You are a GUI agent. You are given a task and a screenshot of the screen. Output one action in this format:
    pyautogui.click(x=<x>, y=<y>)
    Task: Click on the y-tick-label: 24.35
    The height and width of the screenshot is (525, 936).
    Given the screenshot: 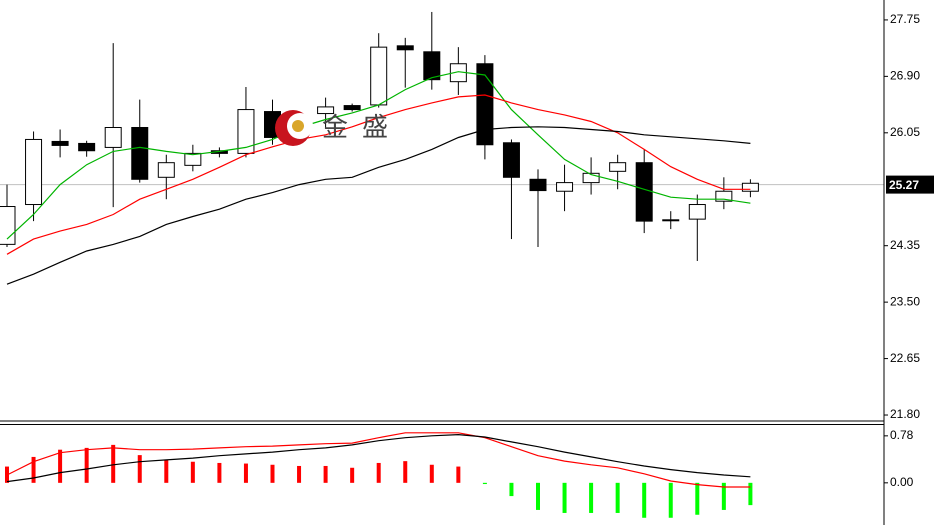 What is the action you would take?
    pyautogui.click(x=905, y=245)
    